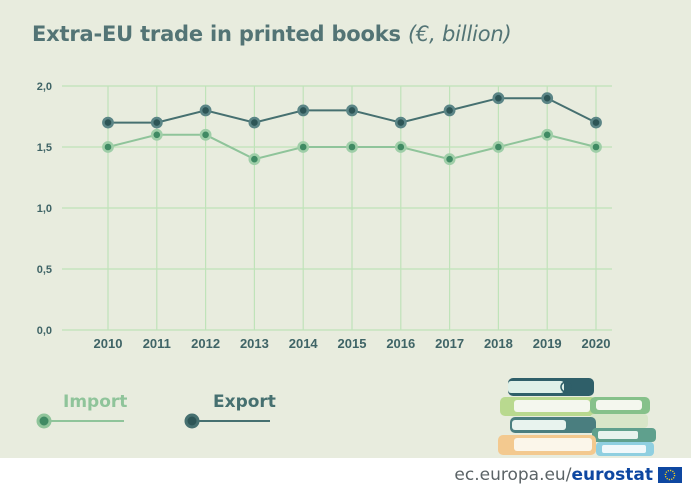 The width and height of the screenshot is (691, 494). What do you see at coordinates (157, 343) in the screenshot?
I see `x-tick-label: 2011` at bounding box center [157, 343].